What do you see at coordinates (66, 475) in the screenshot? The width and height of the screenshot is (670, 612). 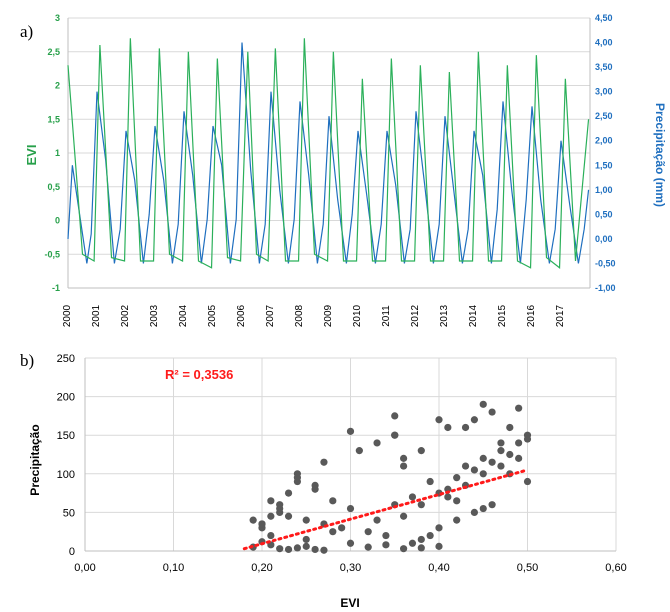 I see `y-tick-label: 100` at bounding box center [66, 475].